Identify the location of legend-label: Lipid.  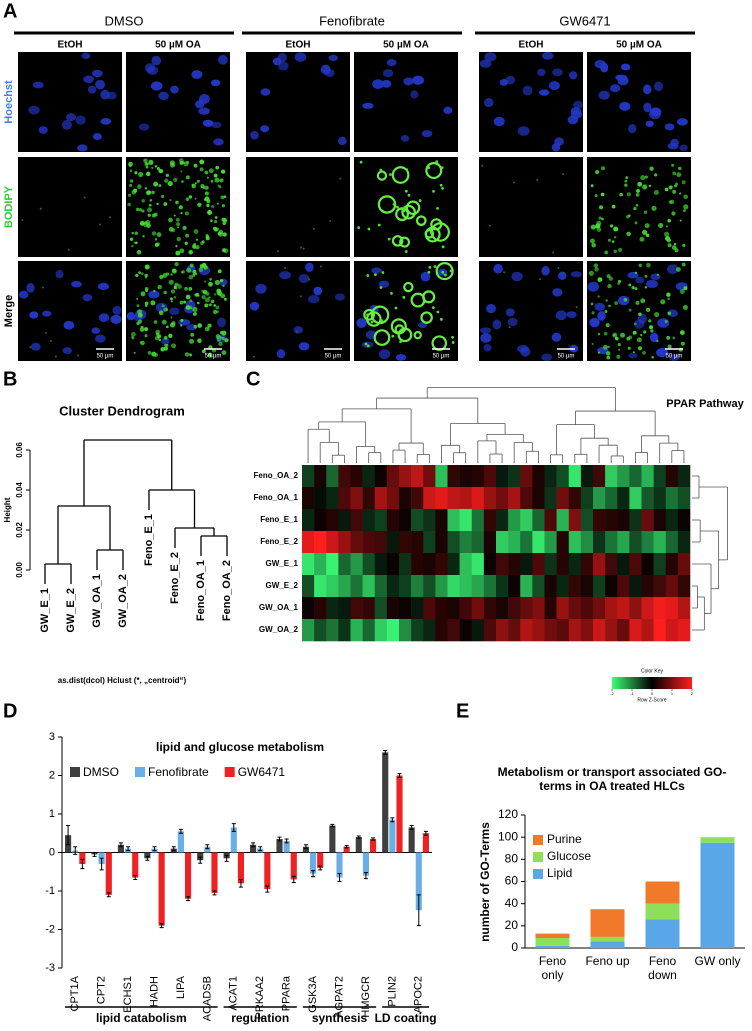
(559, 873).